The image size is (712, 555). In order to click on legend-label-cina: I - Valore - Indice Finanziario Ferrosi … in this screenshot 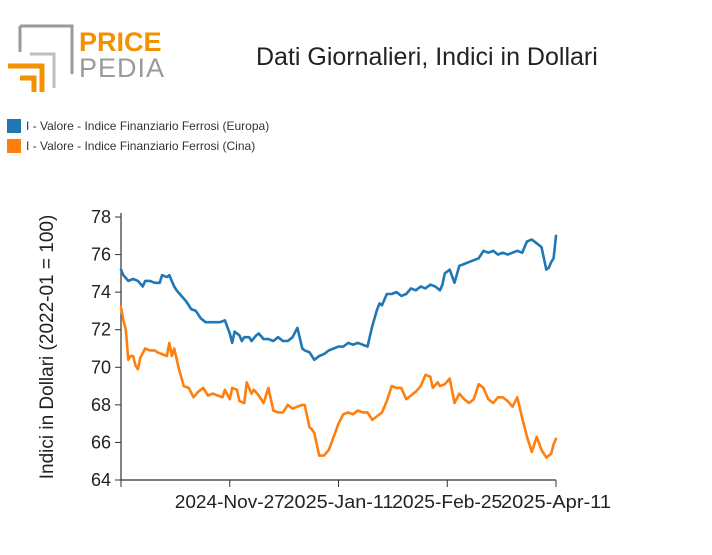, I will do `click(141, 146)`.